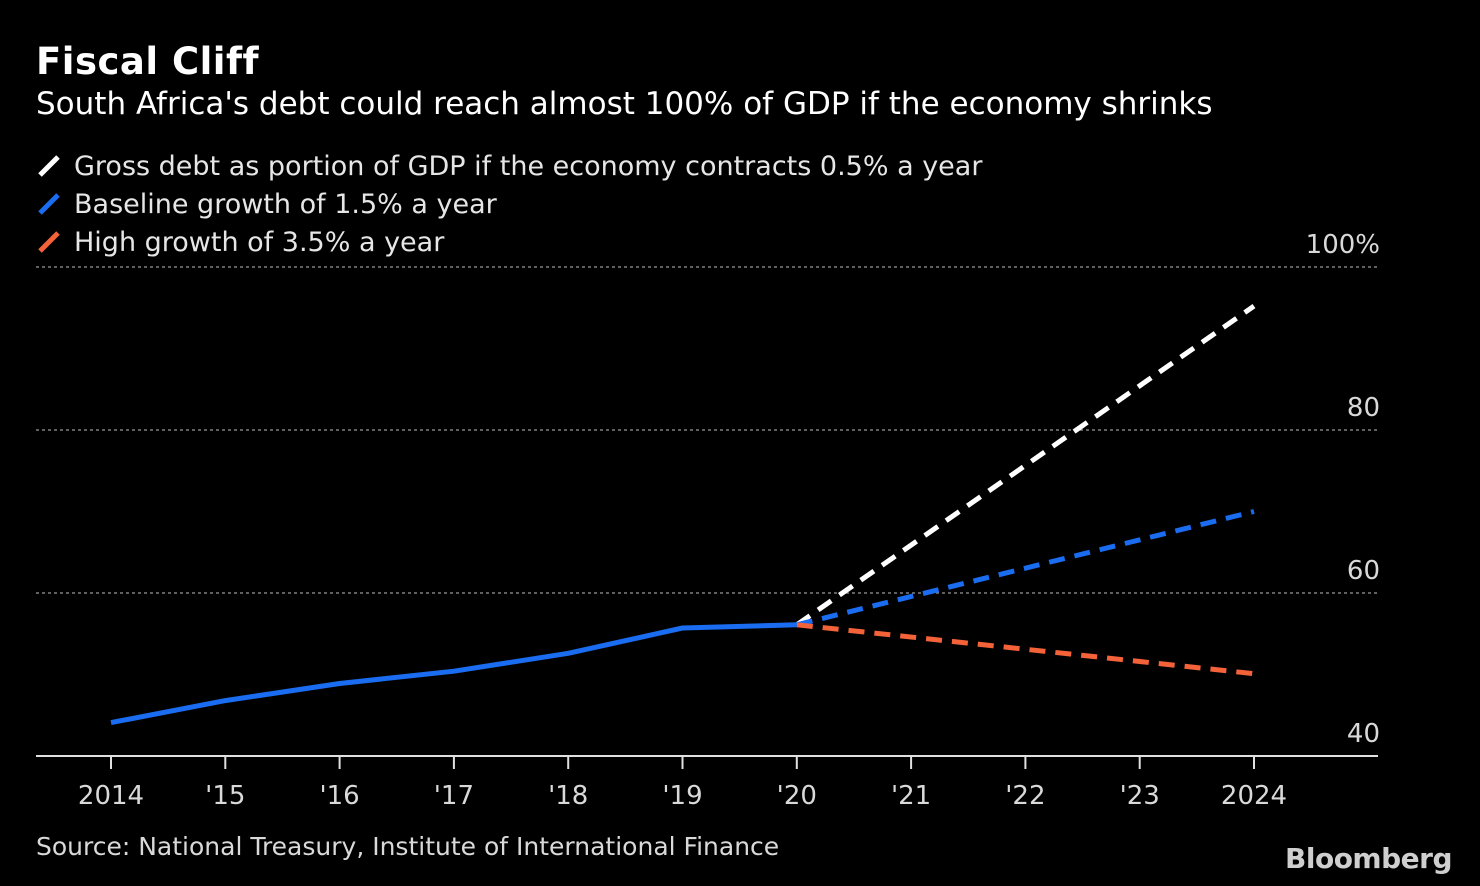 This screenshot has height=886, width=1480. What do you see at coordinates (1343, 245) in the screenshot?
I see `y-tick-label: 100%` at bounding box center [1343, 245].